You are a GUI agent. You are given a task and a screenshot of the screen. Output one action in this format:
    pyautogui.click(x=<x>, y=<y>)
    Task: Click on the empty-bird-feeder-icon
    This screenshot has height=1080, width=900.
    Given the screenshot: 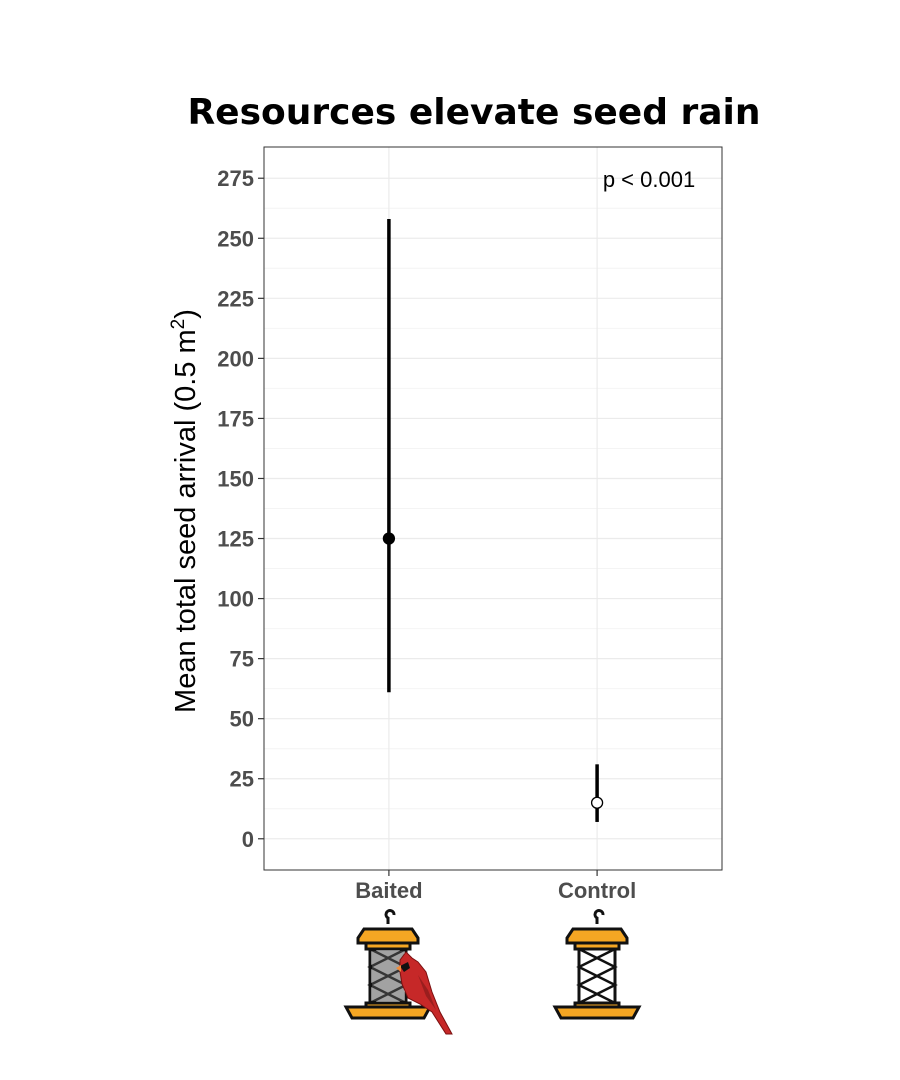 What is the action you would take?
    pyautogui.click(x=597, y=964)
    